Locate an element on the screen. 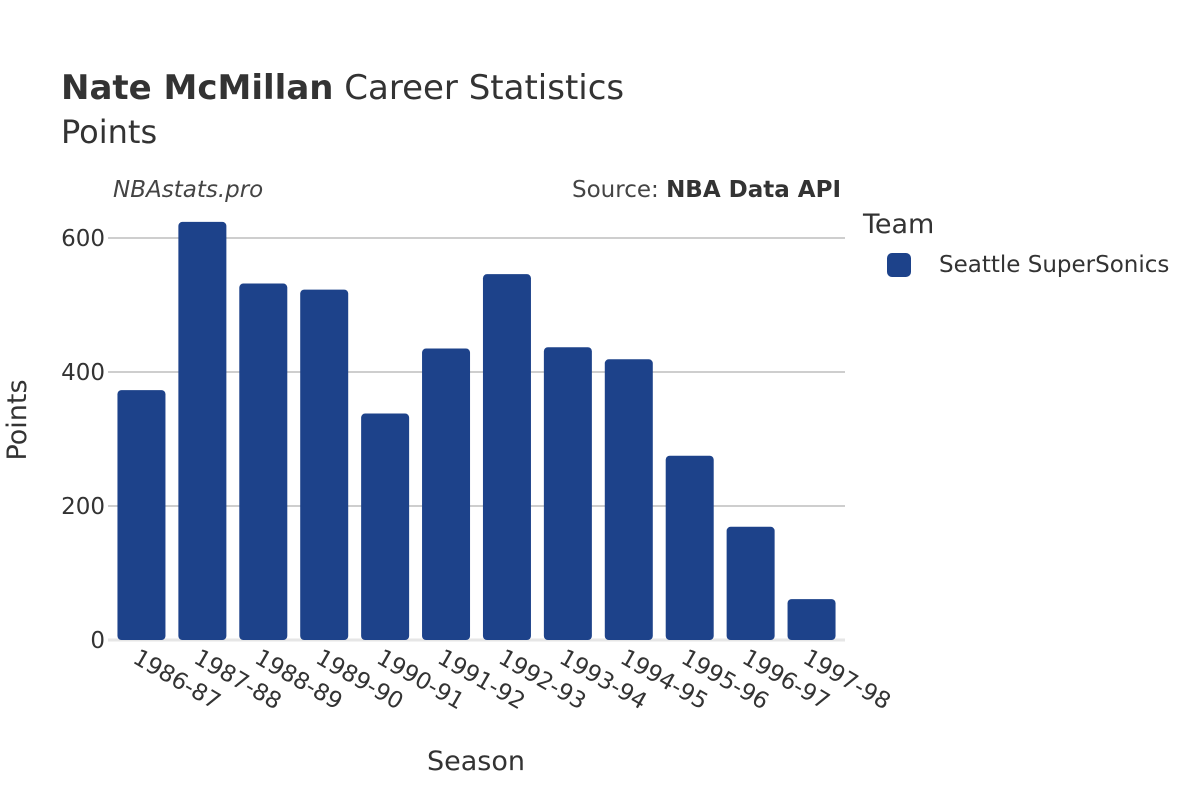 Image resolution: width=1200 pixels, height=800 pixels. source-name: NBA Data API is located at coordinates (753, 190).